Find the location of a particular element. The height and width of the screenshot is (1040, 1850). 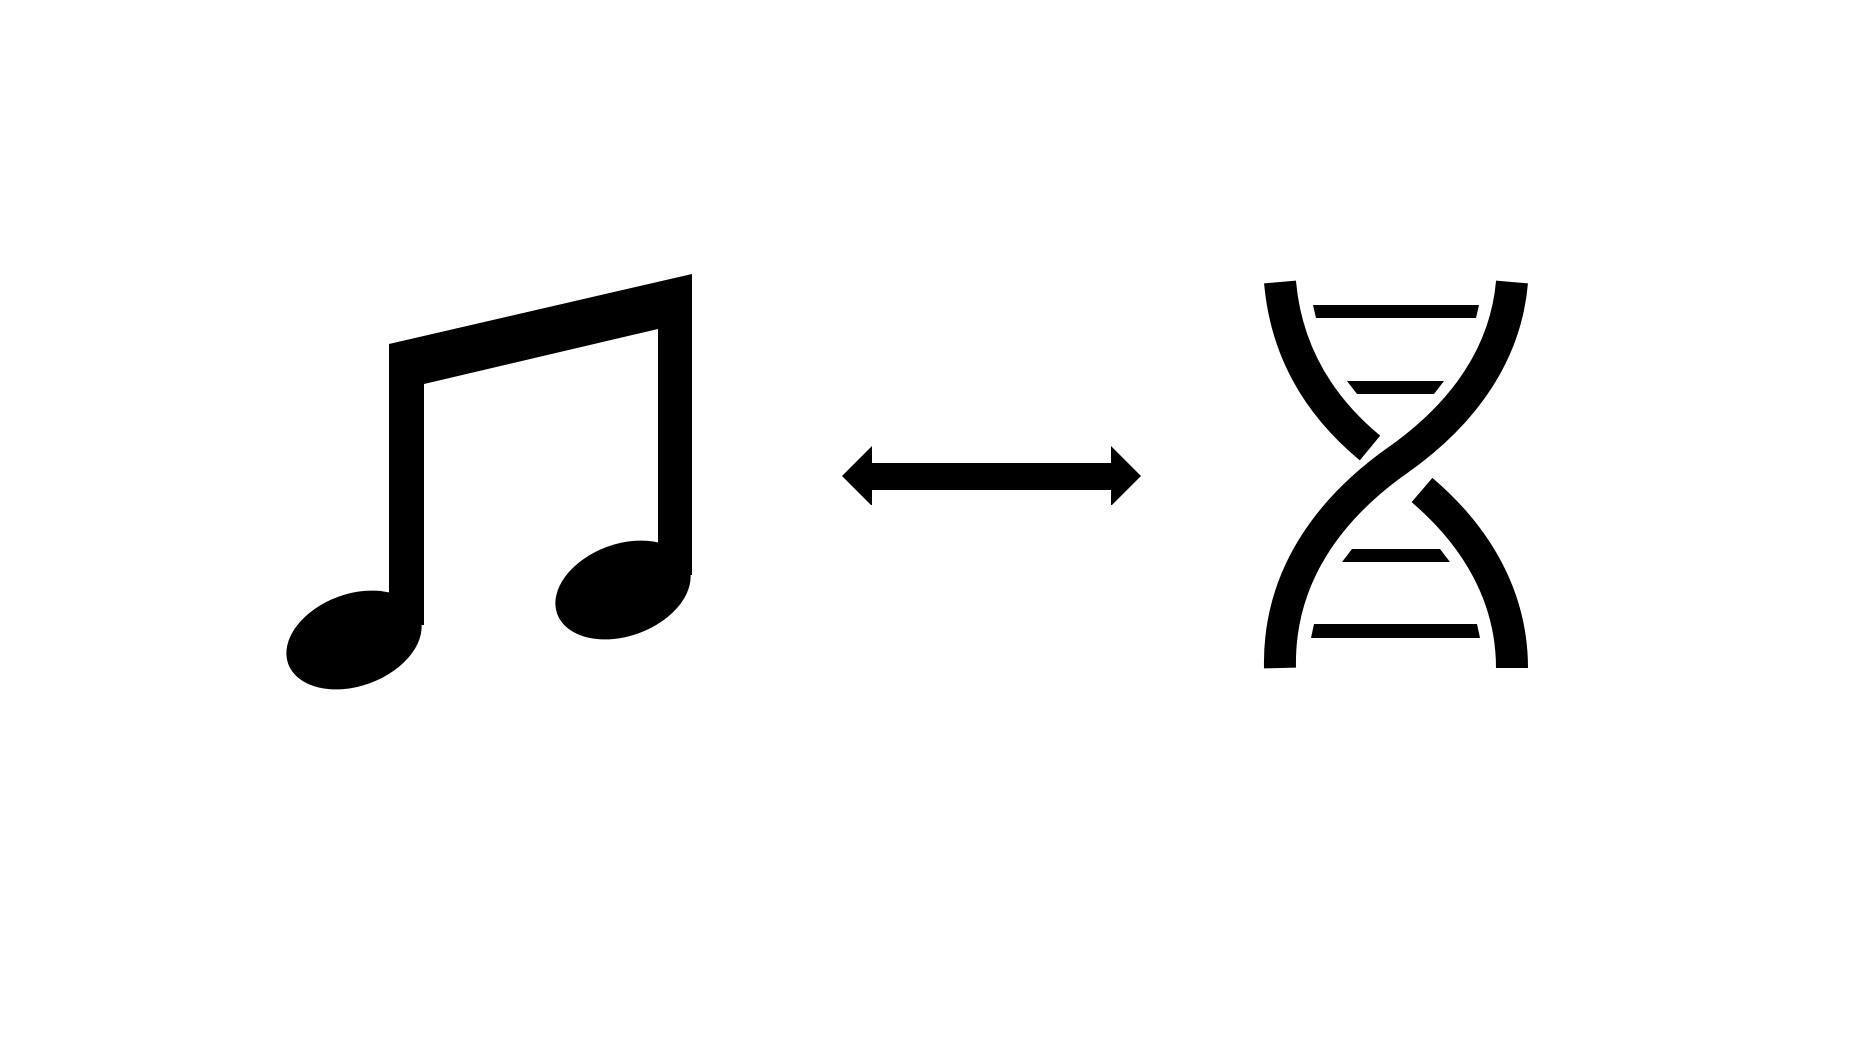

dna-strand-upper-left is located at coordinates (1322, 370).